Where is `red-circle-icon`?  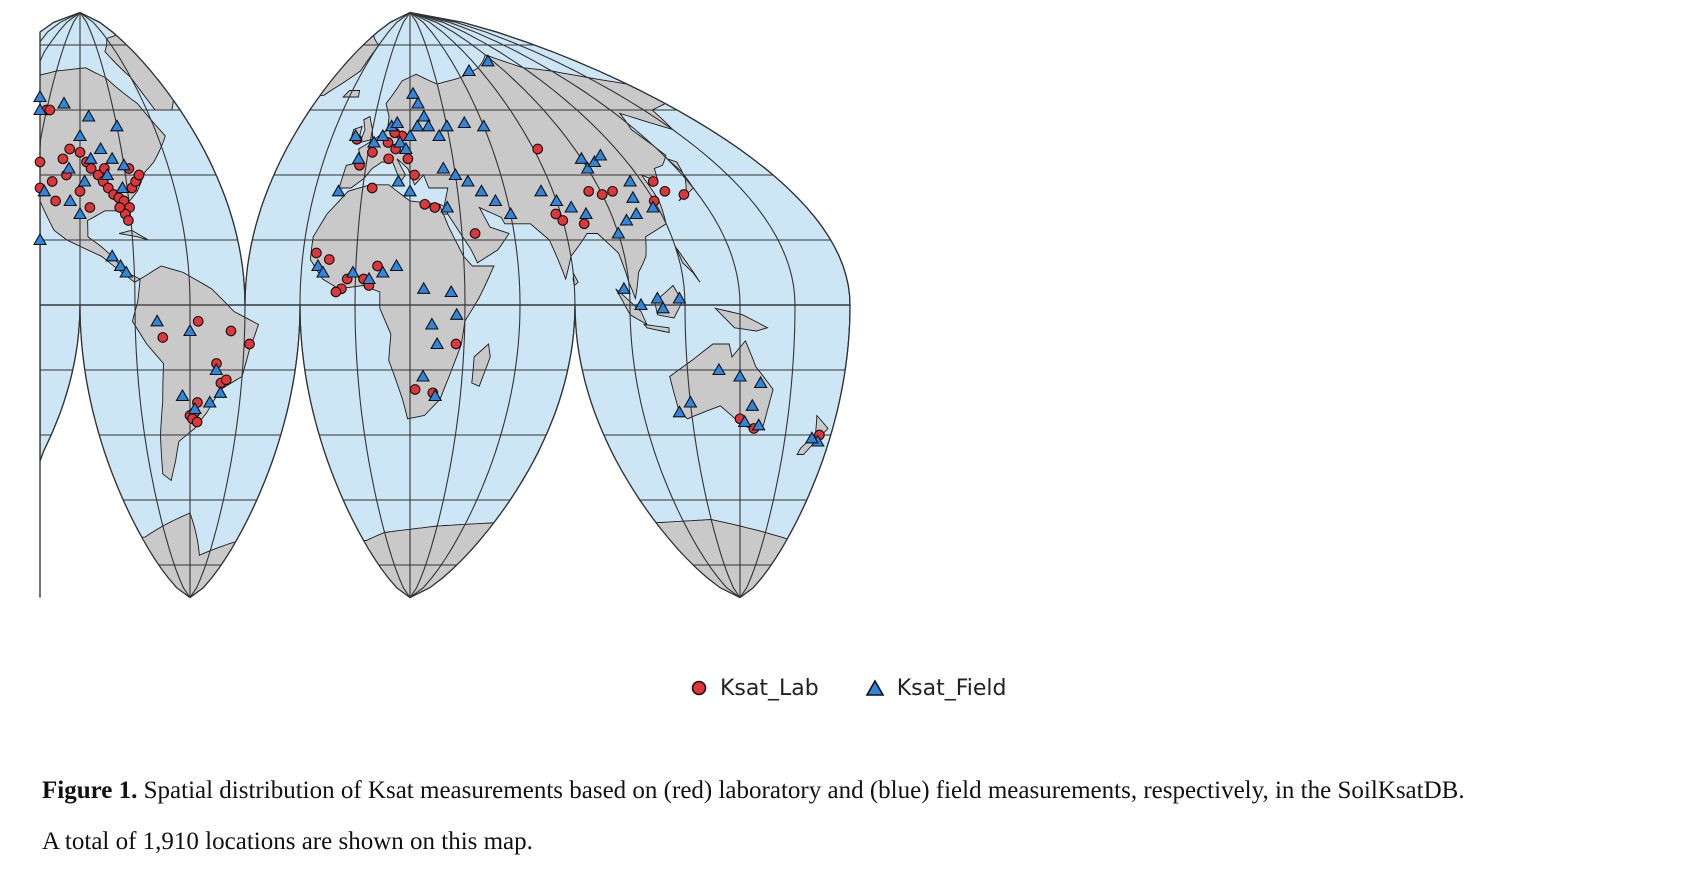
red-circle-icon is located at coordinates (699, 688).